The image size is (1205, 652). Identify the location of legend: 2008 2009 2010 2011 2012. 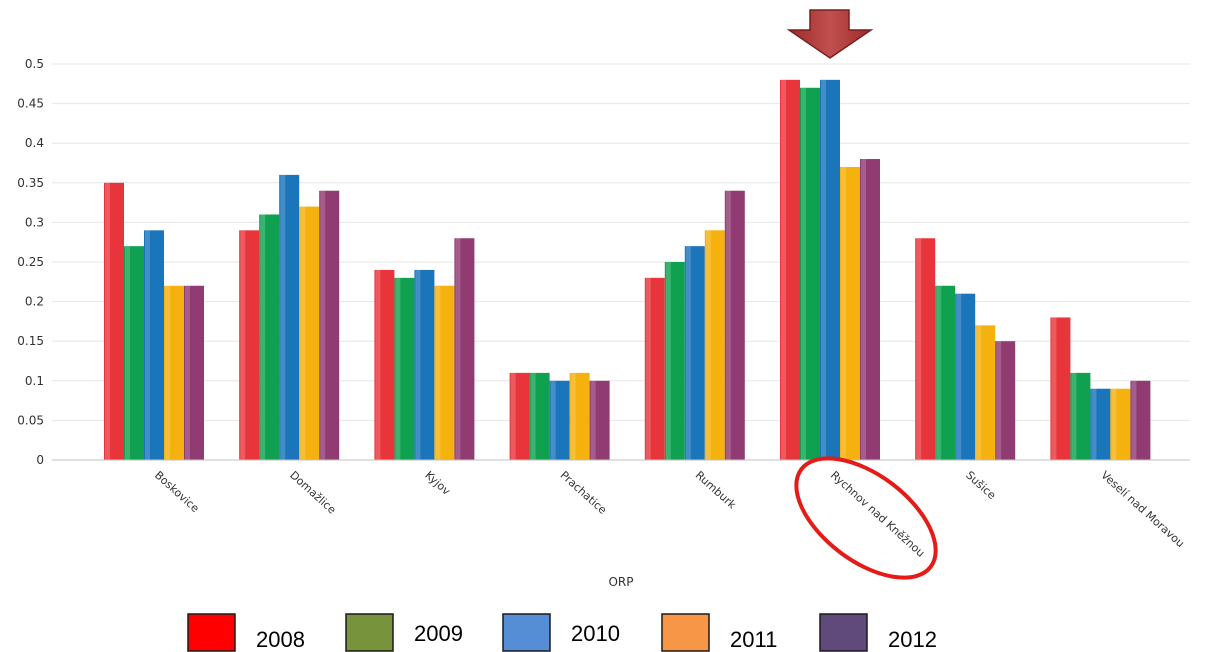
(562, 632).